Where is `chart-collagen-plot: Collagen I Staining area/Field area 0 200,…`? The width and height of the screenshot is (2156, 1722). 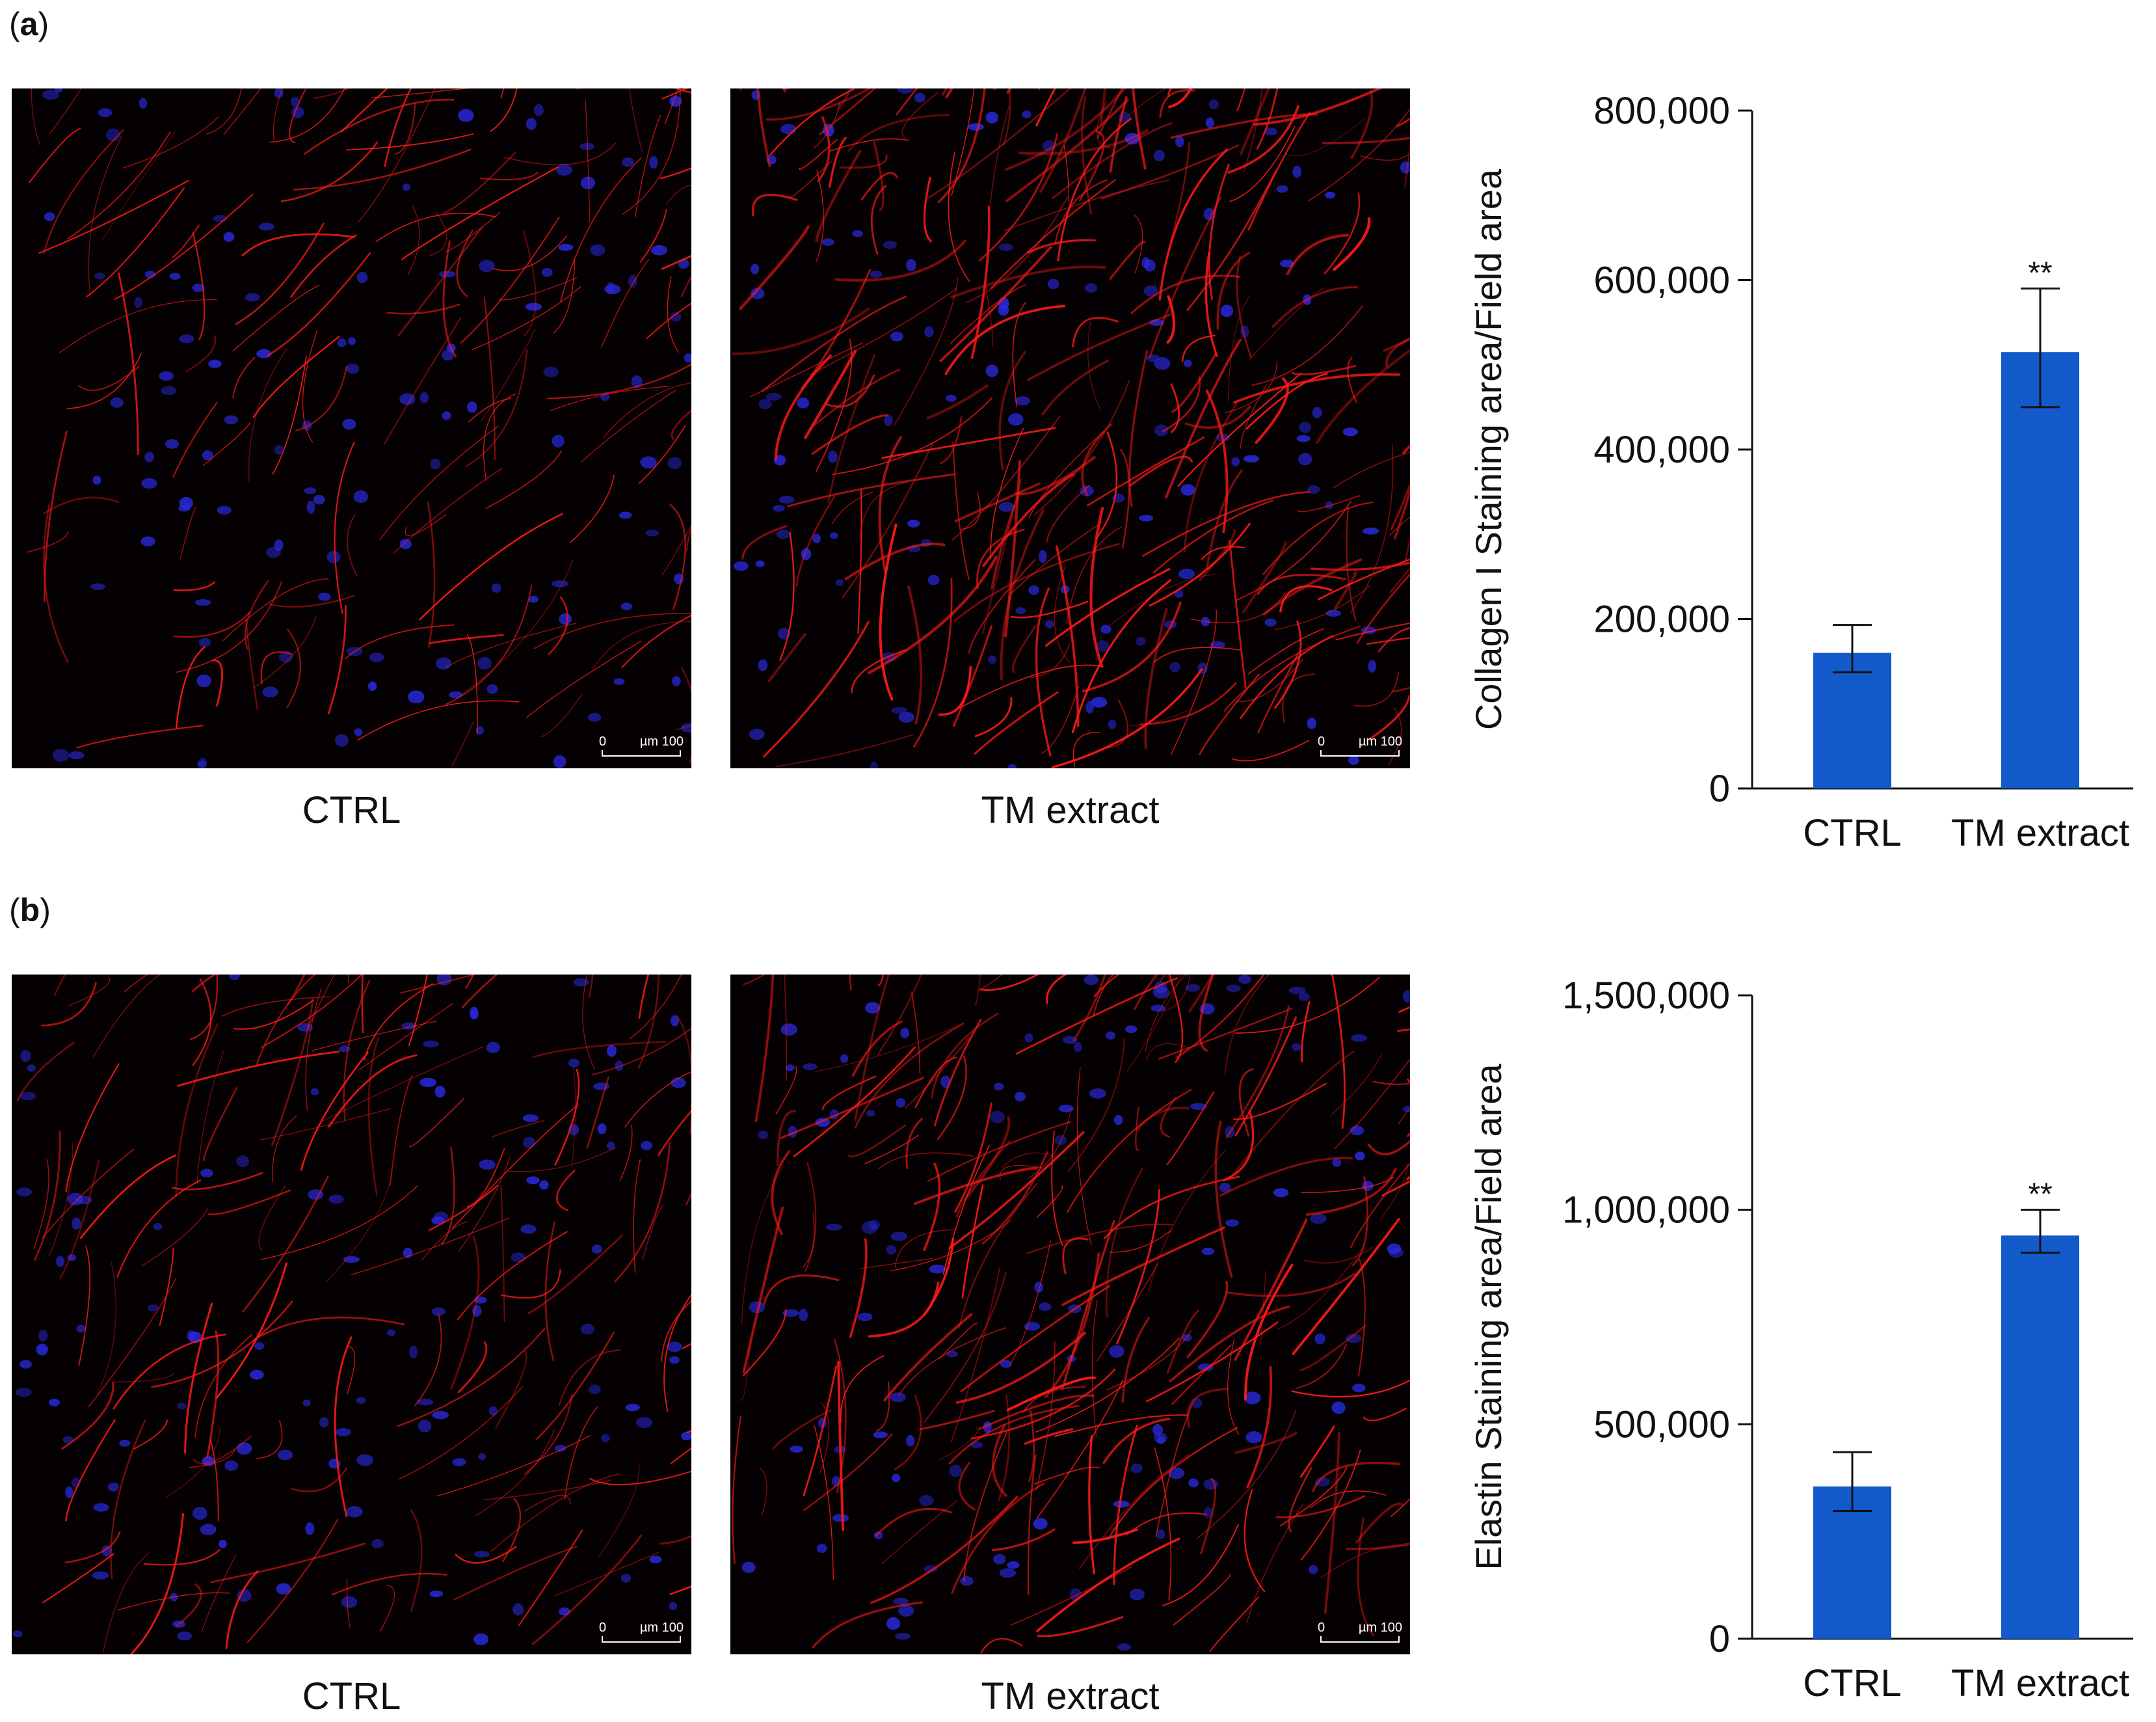
chart-collagen-plot: Collagen I Staining area/Field area 0 200,… is located at coordinates (1800, 472).